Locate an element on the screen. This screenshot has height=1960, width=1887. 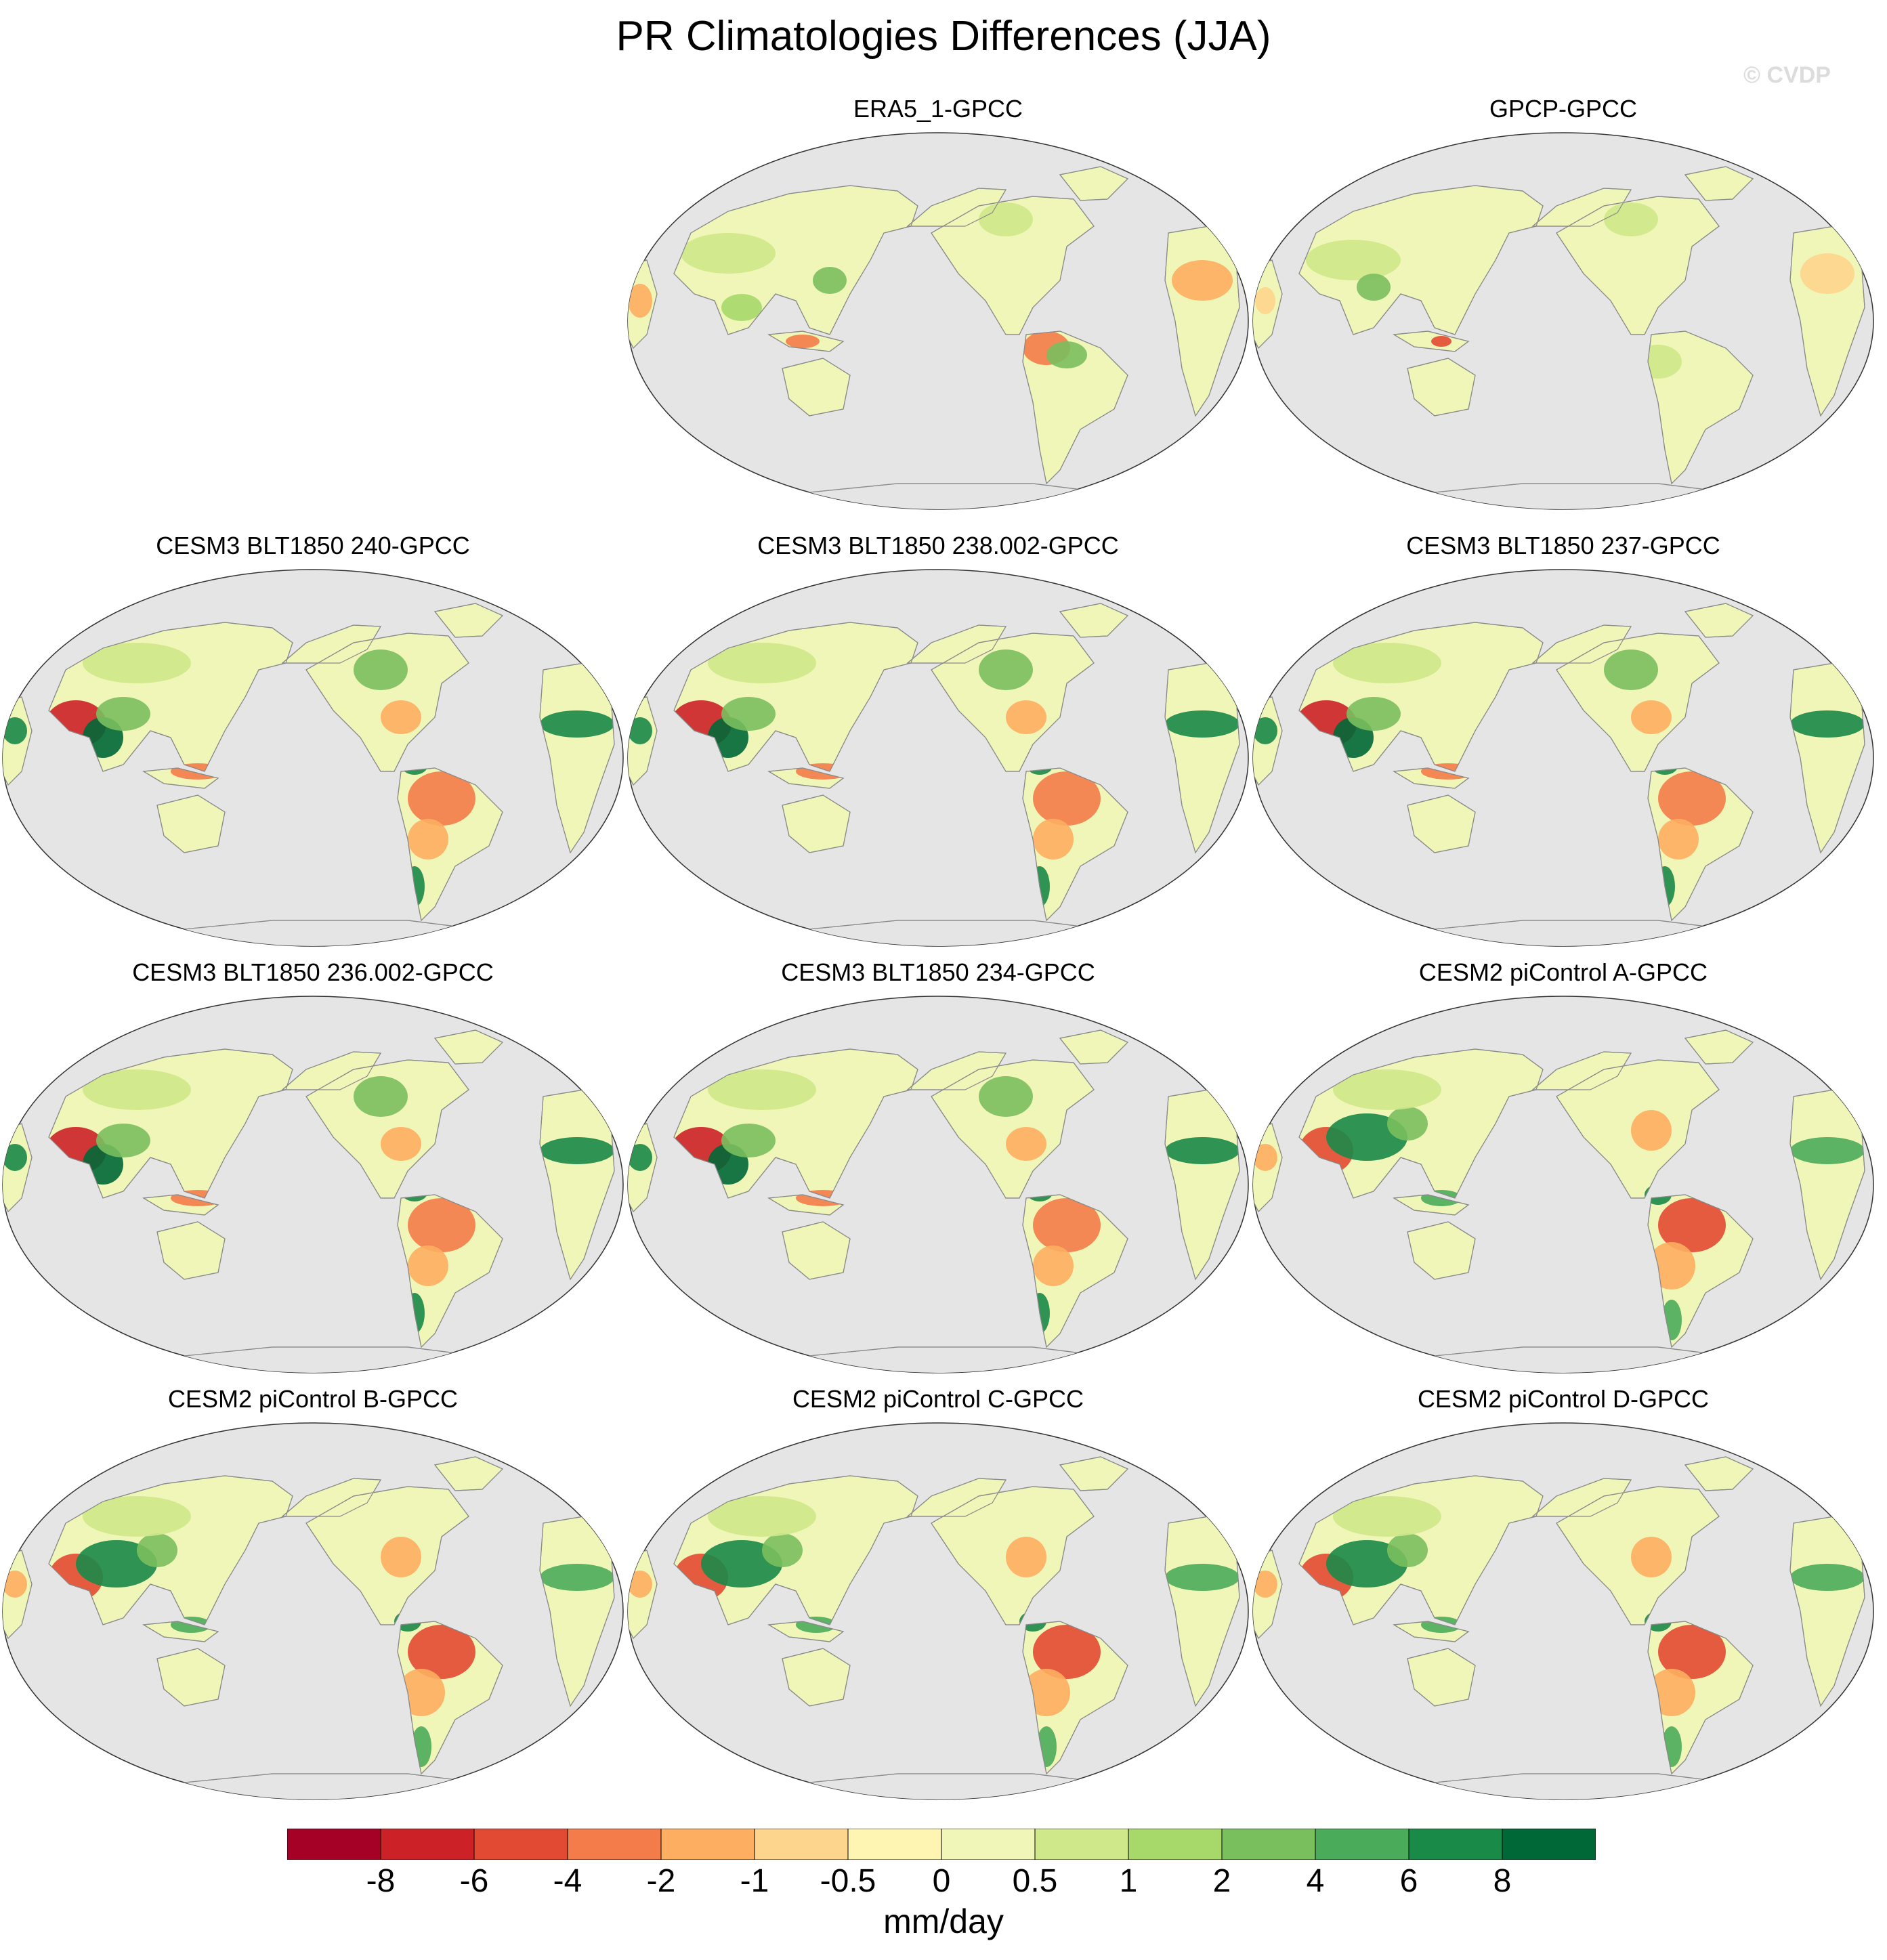
figure-title: PR Climatologies Differences (JJA) is located at coordinates (944, 36).